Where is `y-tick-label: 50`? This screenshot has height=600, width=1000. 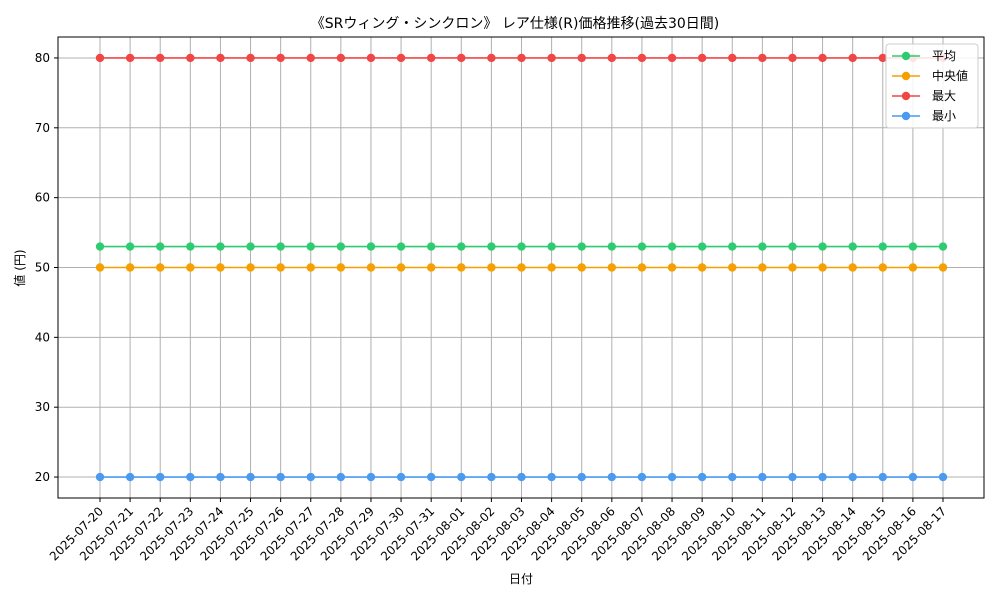 y-tick-label: 50 is located at coordinates (42, 268).